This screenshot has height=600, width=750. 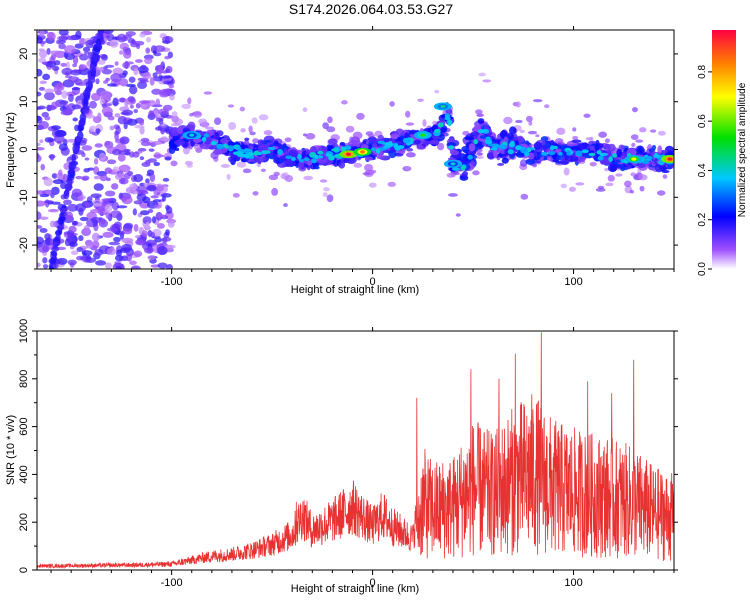 I want to click on colorbar-tick-label: 0.0, so click(x=702, y=269).